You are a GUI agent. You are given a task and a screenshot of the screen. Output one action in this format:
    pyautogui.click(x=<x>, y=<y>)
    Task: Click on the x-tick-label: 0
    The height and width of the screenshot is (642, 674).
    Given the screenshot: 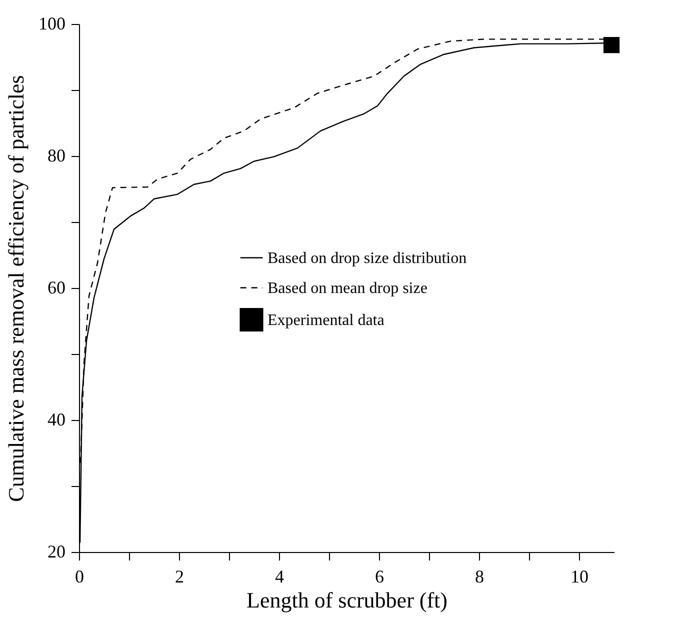 What is the action you would take?
    pyautogui.click(x=79, y=576)
    